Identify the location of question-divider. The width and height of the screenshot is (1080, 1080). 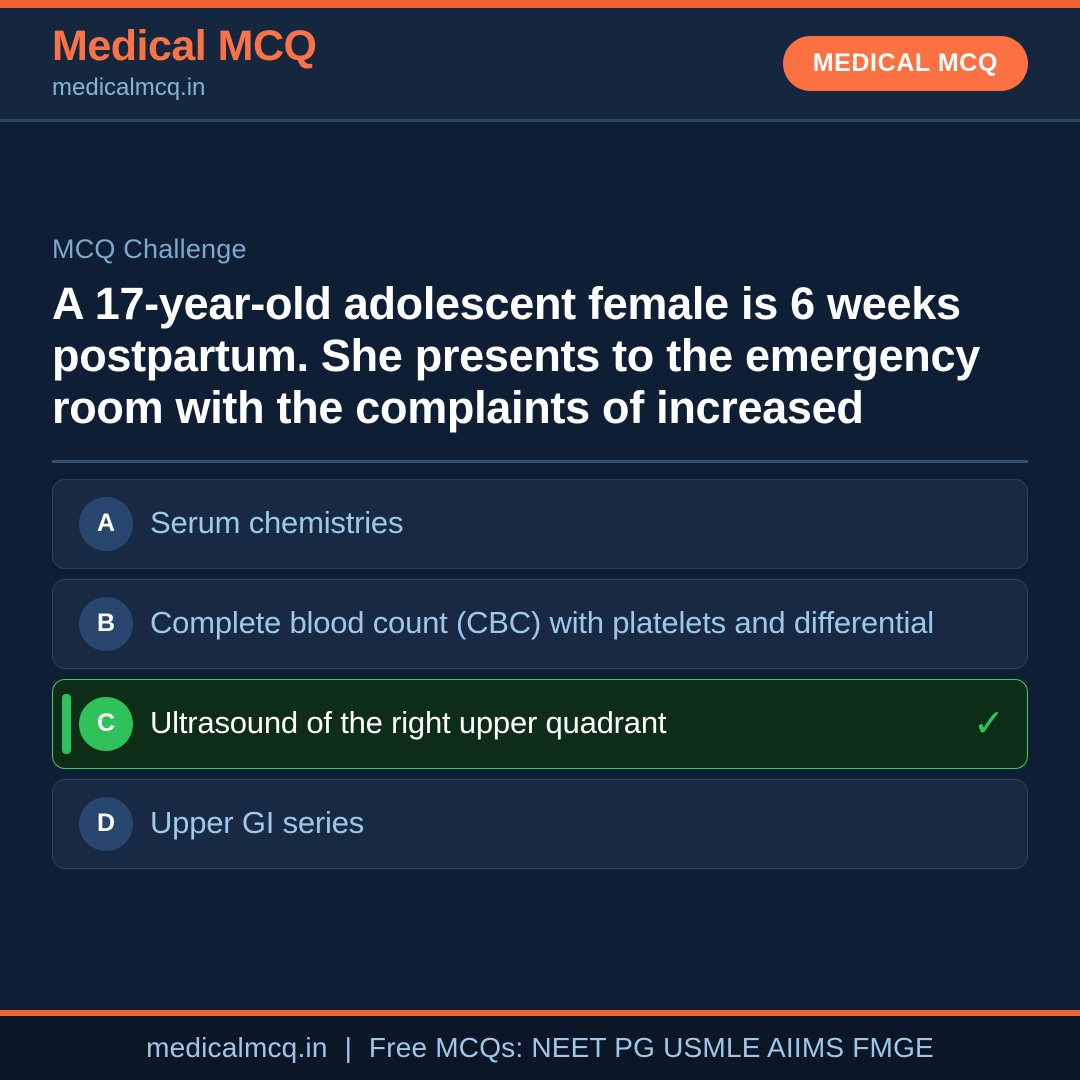
(540, 461).